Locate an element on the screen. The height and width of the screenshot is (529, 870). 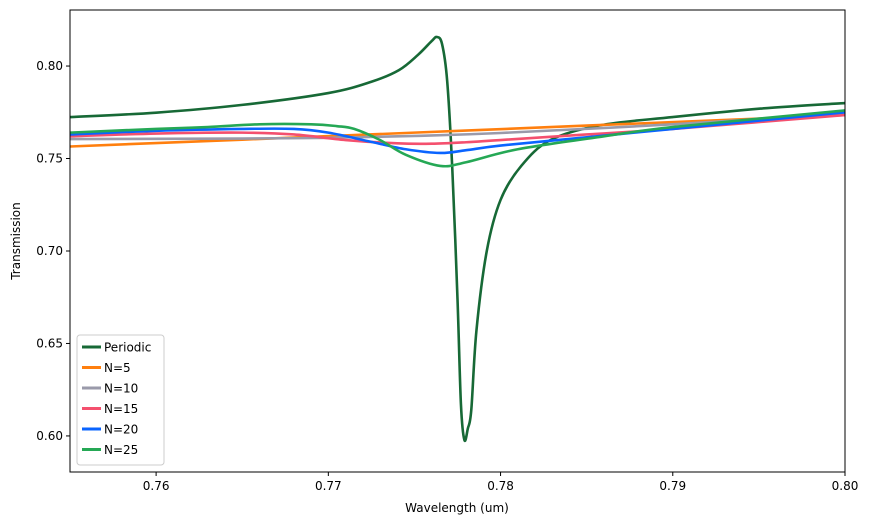
legend: Periodic N=5 N=10 N=15 N=20 N=25 is located at coordinates (120, 400).